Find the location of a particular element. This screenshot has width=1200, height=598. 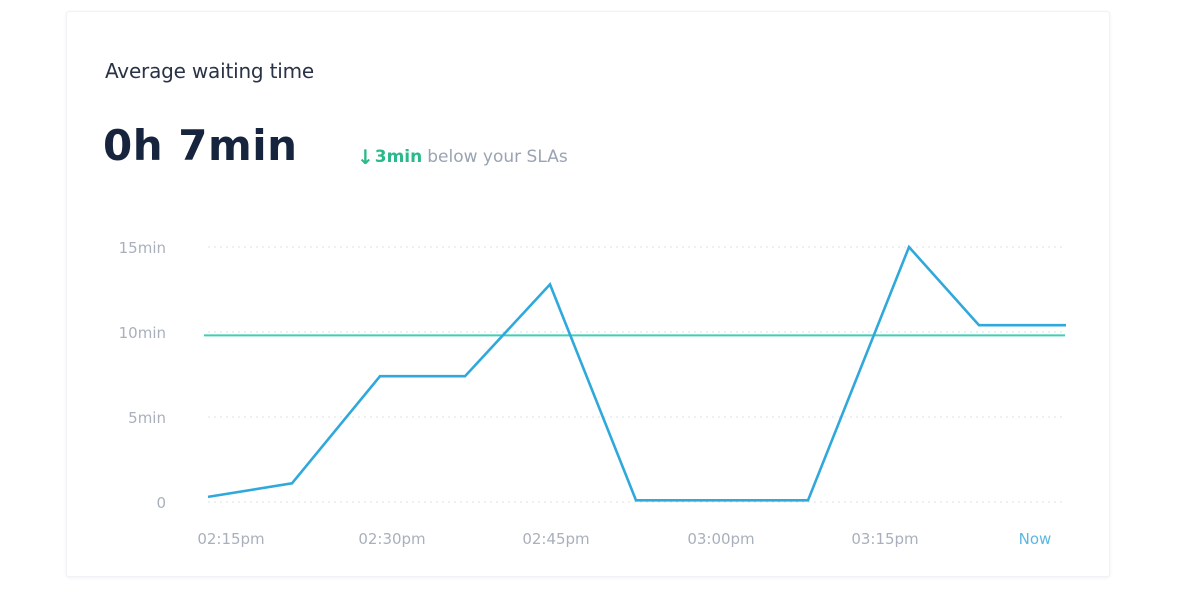

arrow-down-icon: ↓ is located at coordinates (365, 157).